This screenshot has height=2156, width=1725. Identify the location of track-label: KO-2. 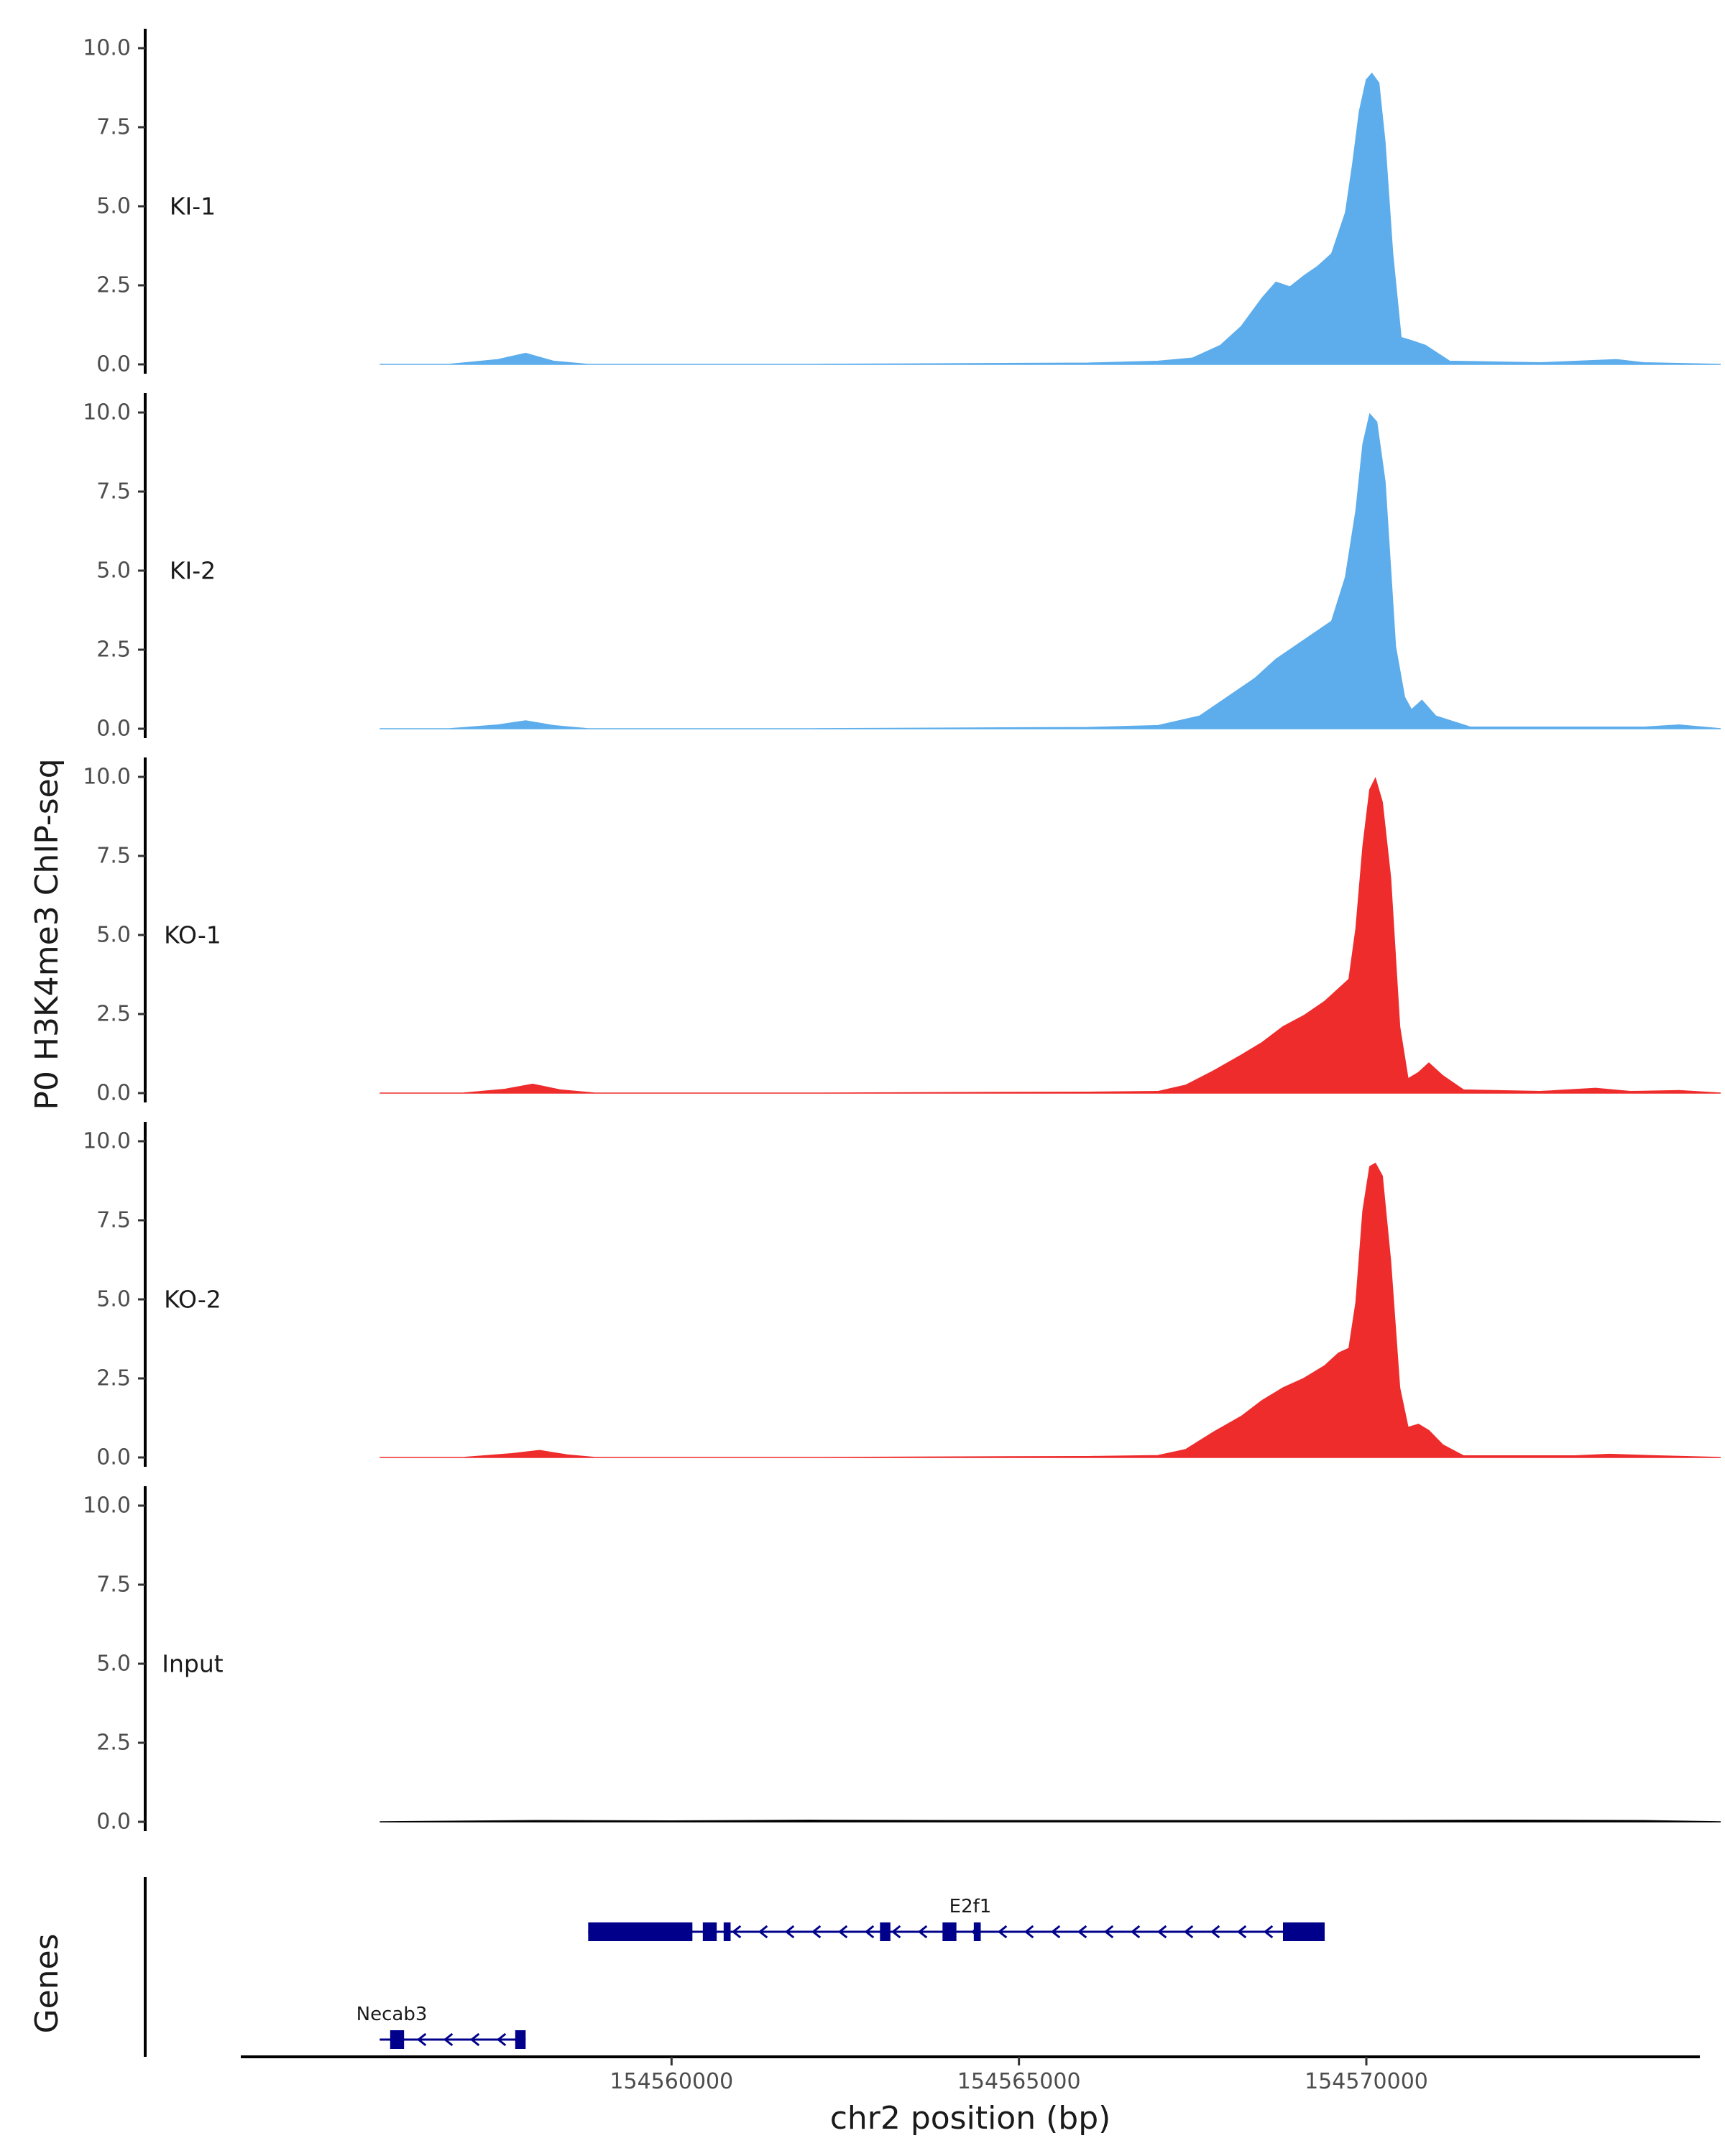
(192, 1300).